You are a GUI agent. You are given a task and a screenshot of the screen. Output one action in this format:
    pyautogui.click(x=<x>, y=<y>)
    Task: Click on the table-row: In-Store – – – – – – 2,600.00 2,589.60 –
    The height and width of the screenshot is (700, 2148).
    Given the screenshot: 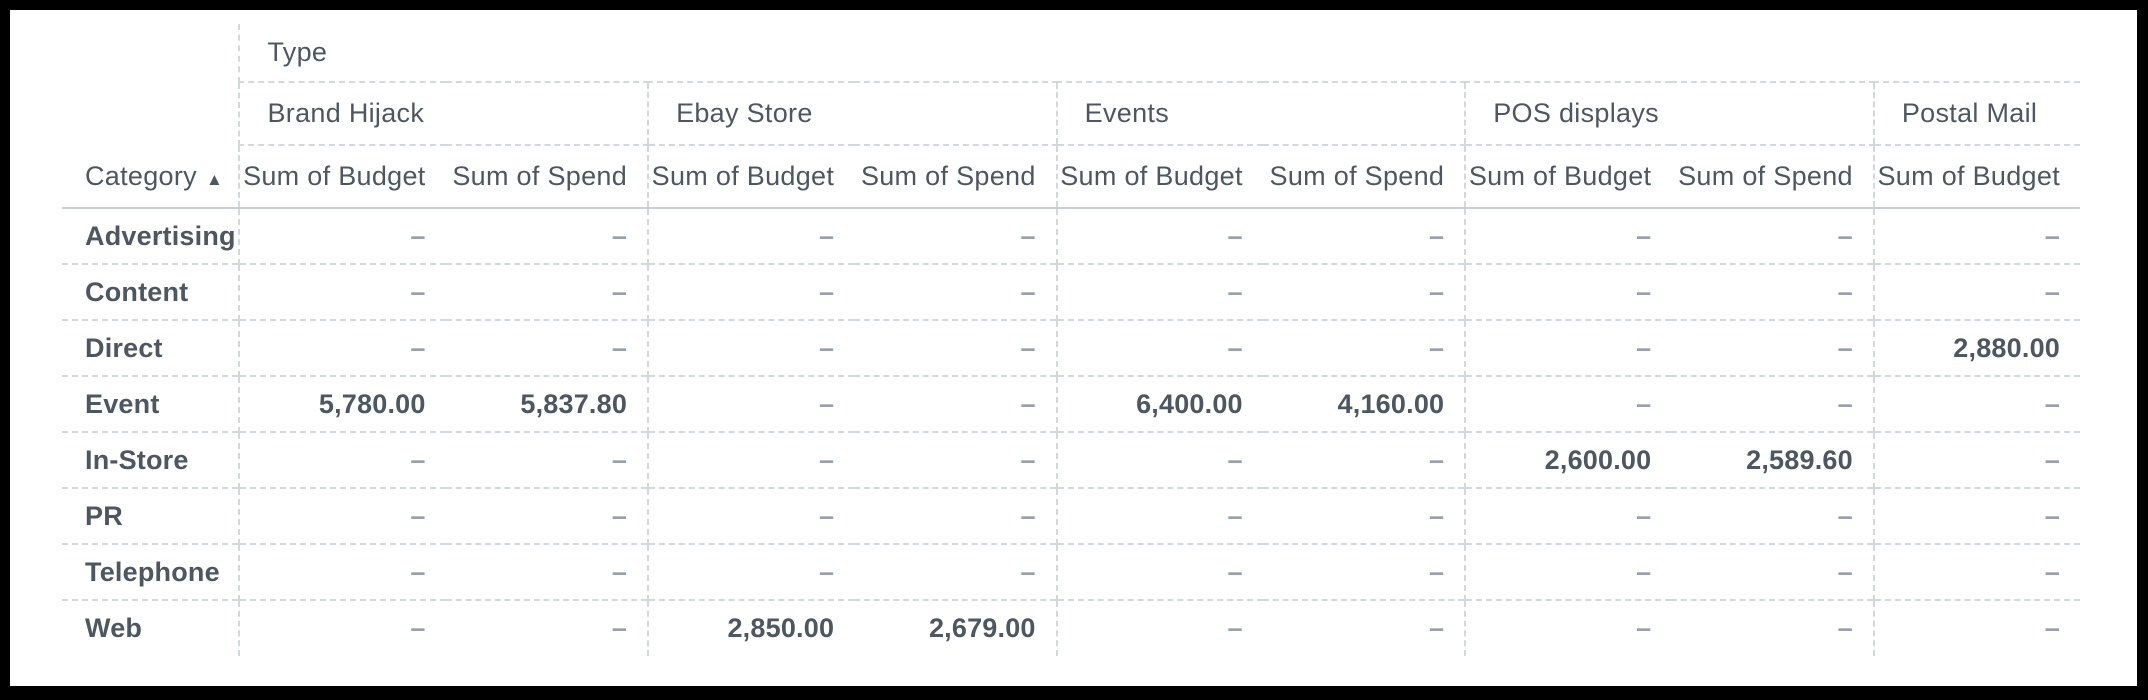 What is the action you would take?
    pyautogui.click(x=1071, y=459)
    